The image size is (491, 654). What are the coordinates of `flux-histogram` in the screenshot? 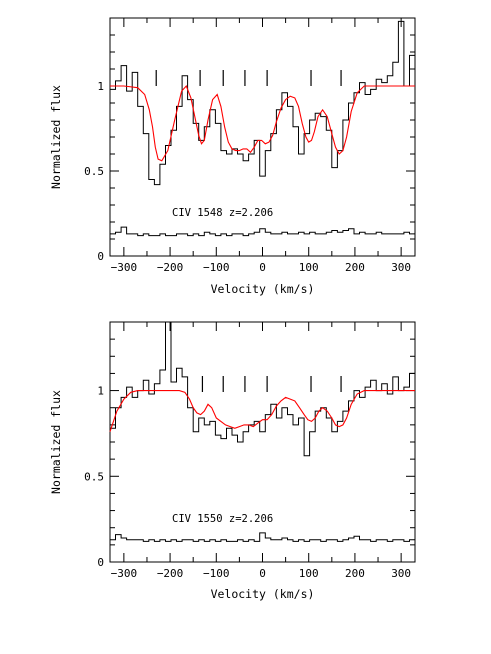 It's located at (262, 389).